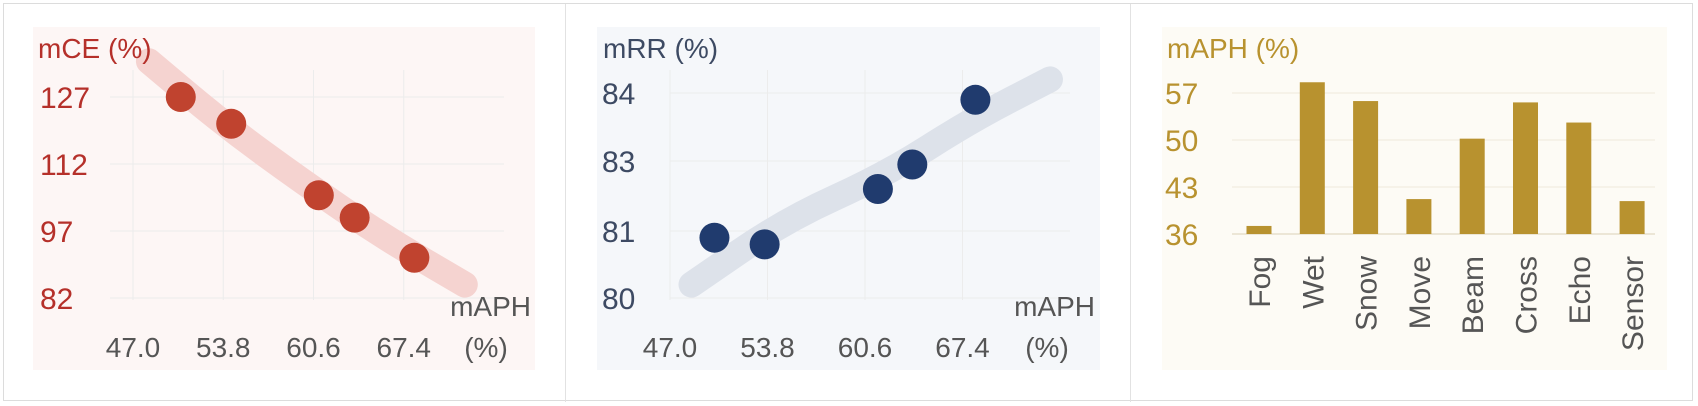  What do you see at coordinates (1447, 303) in the screenshot?
I see `chart-maph-category-labels: Fog Wet Snow Move Beam Cross Echo Sensor` at bounding box center [1447, 303].